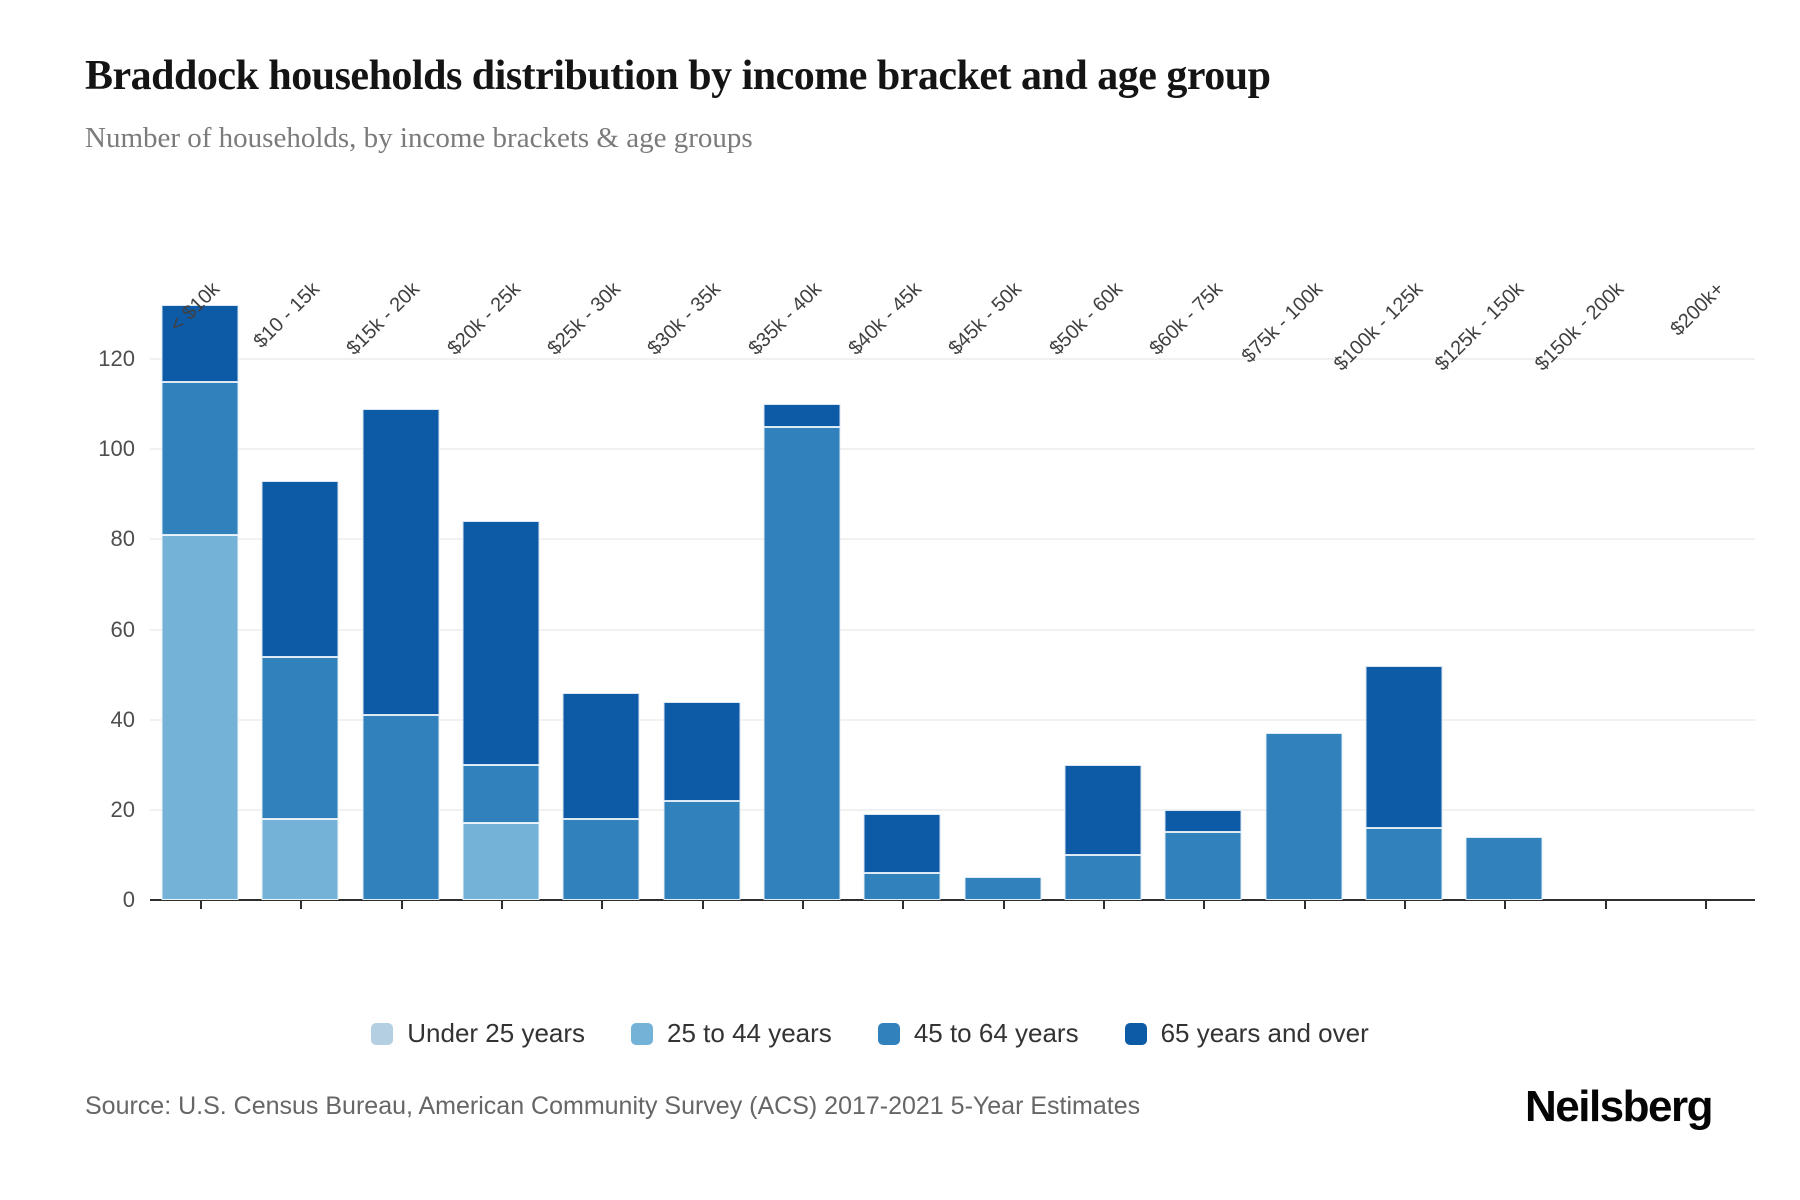  What do you see at coordinates (287, 315) in the screenshot?
I see `x-tick-label: $10 - 15k` at bounding box center [287, 315].